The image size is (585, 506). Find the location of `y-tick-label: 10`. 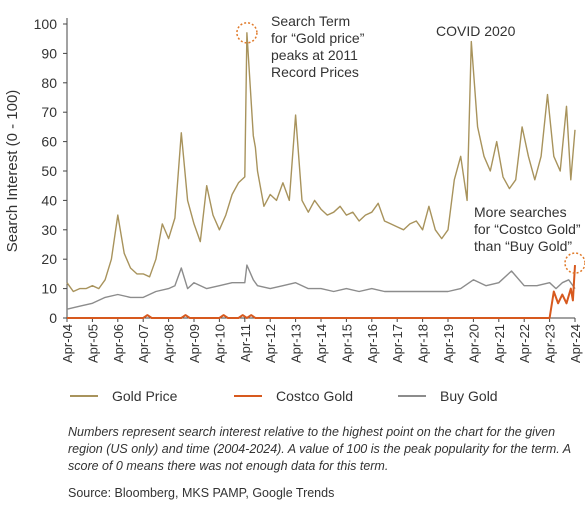

y-tick-label: 10 is located at coordinates (49, 289).